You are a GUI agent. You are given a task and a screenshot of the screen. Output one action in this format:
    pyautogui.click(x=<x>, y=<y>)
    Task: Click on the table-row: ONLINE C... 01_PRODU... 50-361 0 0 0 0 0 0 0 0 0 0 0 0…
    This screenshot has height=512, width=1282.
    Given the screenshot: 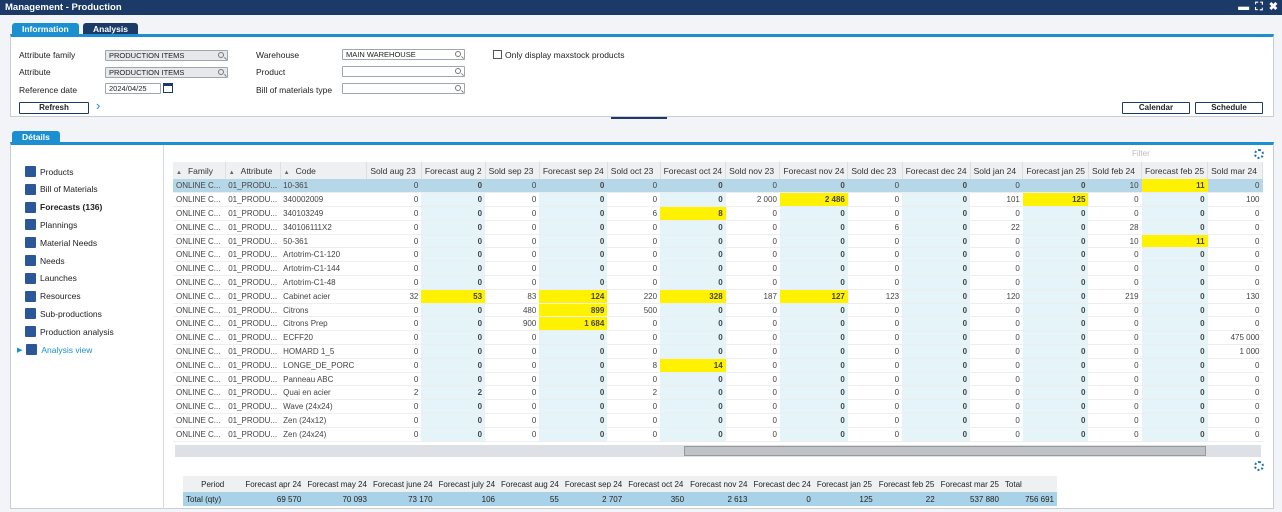 What is the action you would take?
    pyautogui.click(x=718, y=241)
    